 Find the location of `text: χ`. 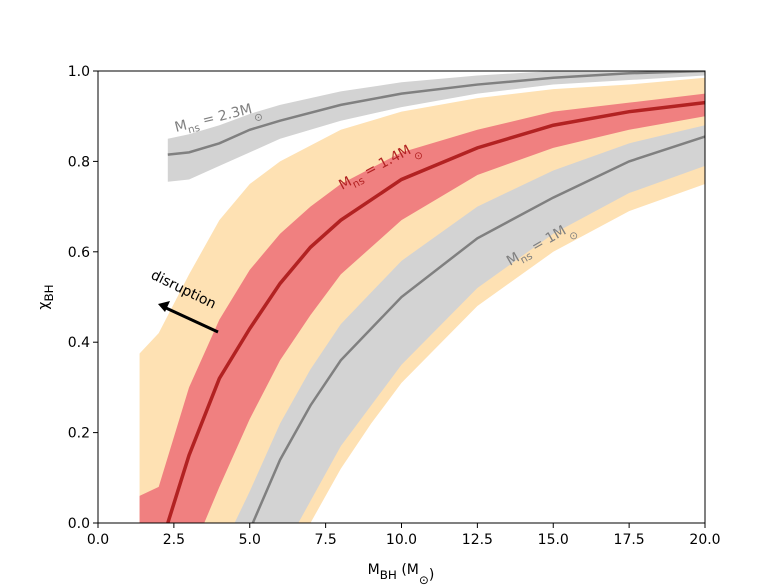

text: χ is located at coordinates (44, 306).